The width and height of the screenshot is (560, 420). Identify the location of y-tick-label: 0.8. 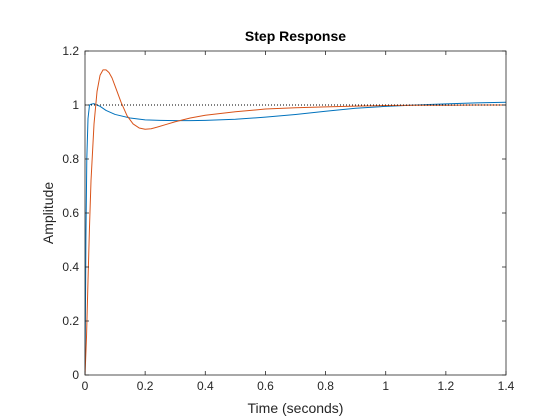
(70, 159).